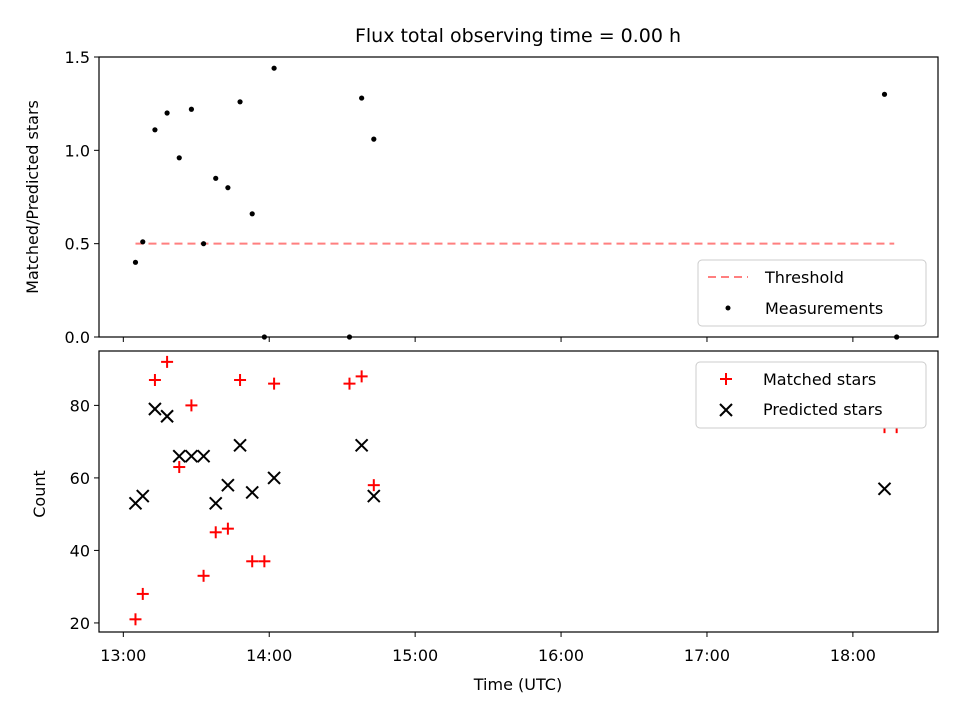 Image resolution: width=960 pixels, height=720 pixels. I want to click on chart-title: Flux total observing time = 0.00 h, so click(518, 36).